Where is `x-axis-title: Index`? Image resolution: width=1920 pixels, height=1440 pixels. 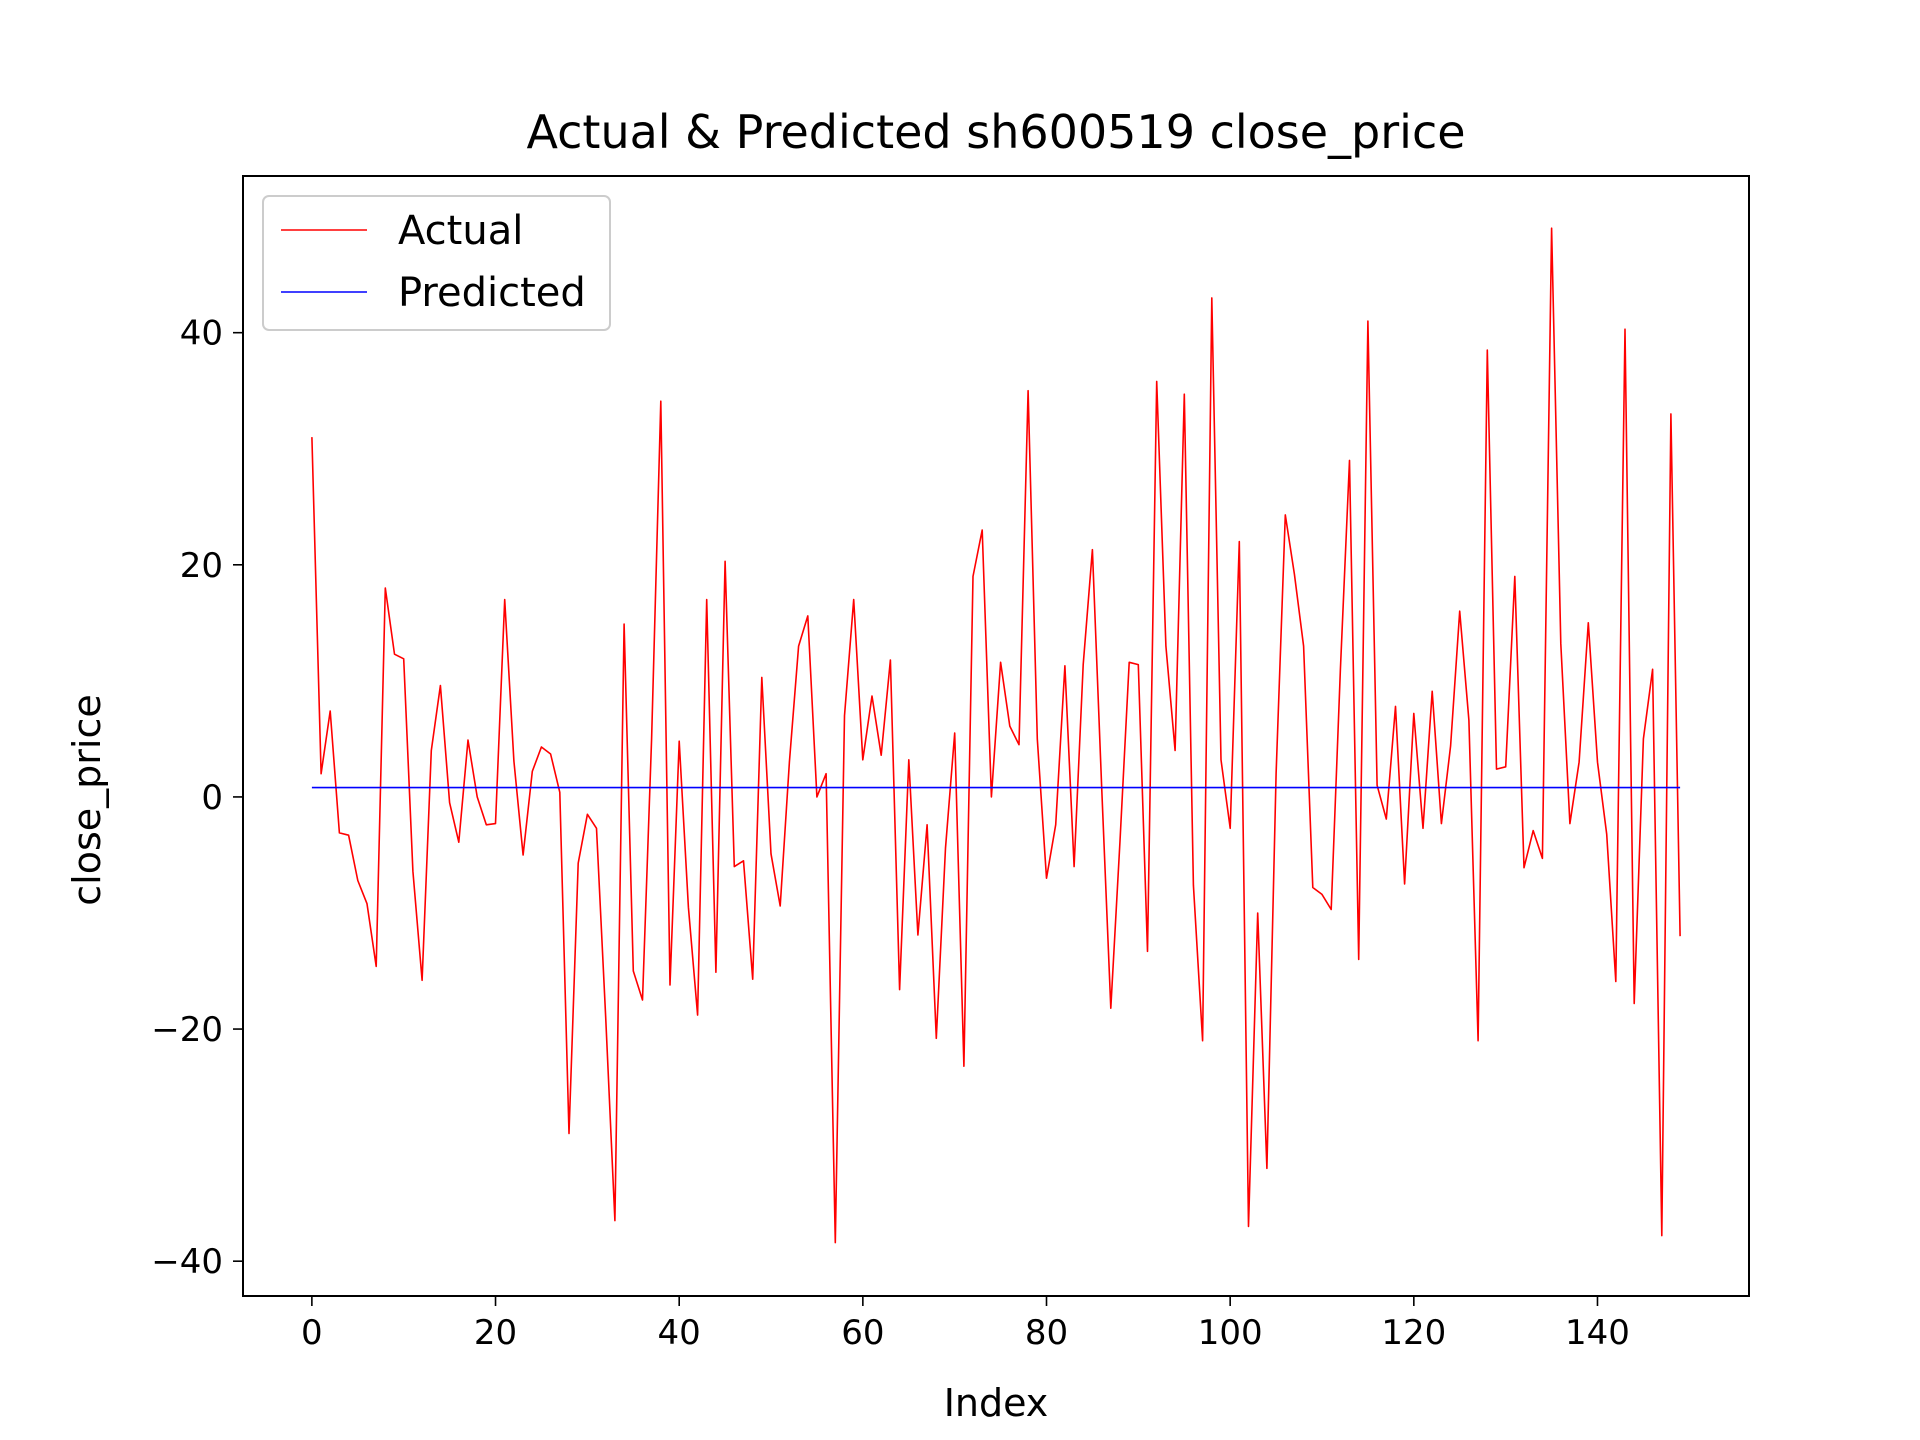
x-axis-title: Index is located at coordinates (996, 1403).